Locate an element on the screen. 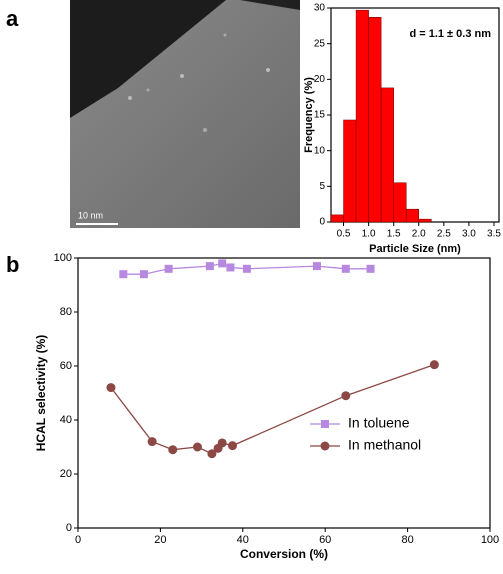  y-tick-label: 40 is located at coordinates (66, 420).